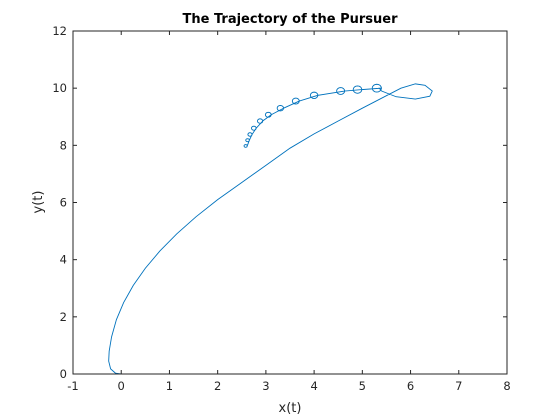  I want to click on x-tick-label: 3, so click(265, 386).